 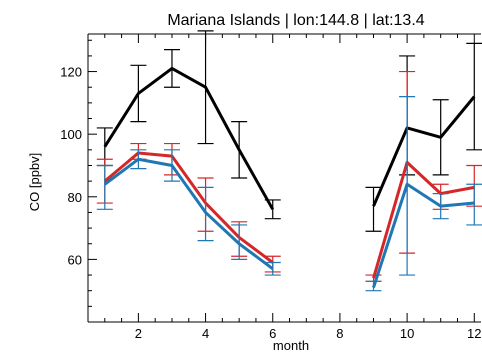 What do you see at coordinates (295, 20) in the screenshot?
I see `chart-title: Mariana Islands | lon:144.8 | lat:13.4` at bounding box center [295, 20].